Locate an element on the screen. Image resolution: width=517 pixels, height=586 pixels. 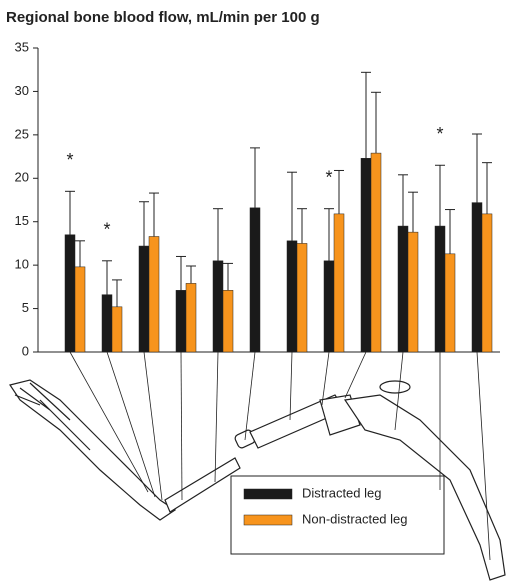
y-tick-label: 25 is located at coordinates (22, 133).